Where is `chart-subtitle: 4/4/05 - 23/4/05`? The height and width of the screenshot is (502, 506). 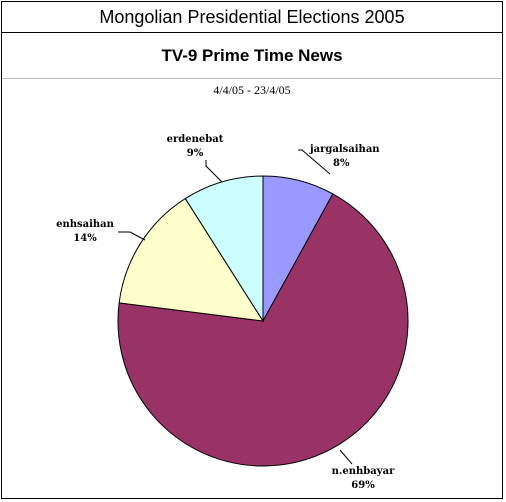
chart-subtitle: 4/4/05 - 23/4/05 is located at coordinates (252, 90).